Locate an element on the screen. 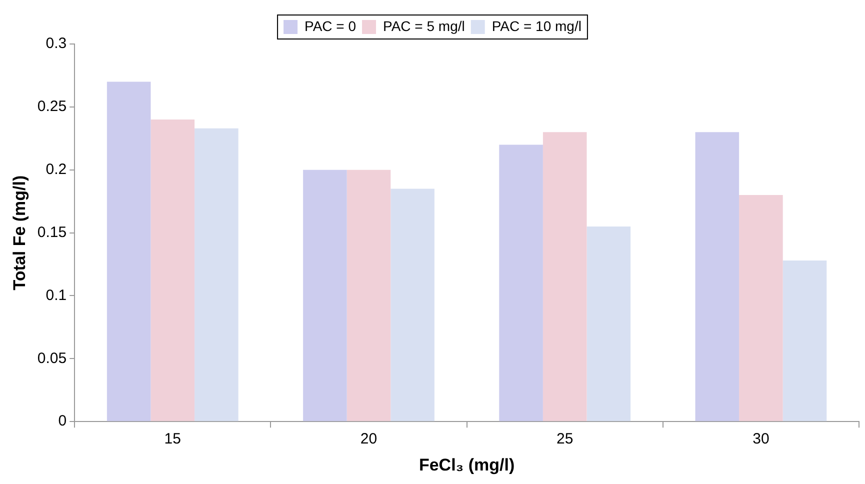  y-tick-label: 0.3 is located at coordinates (56, 43).